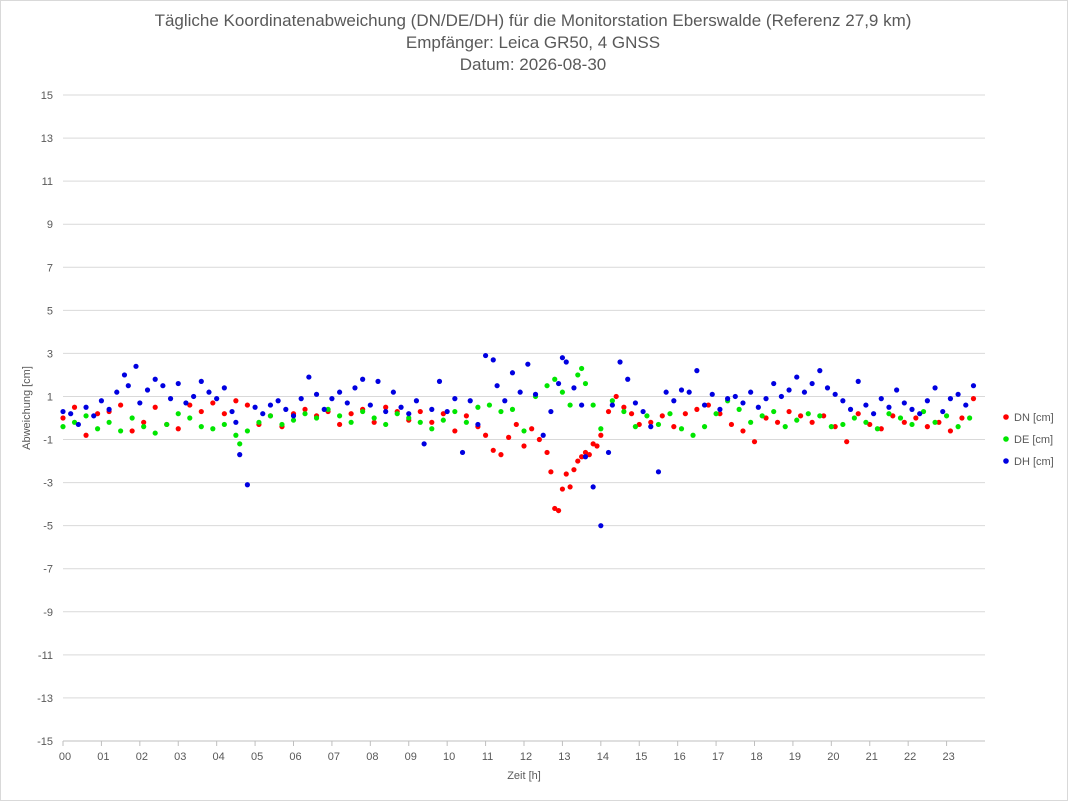  Describe the element at coordinates (45, 419) in the screenshot. I see `y-axis-ticks: 15 13 11 9 7 5 3 1 -1 -3 -5 -7 -9 -11 -13 -15` at that location.